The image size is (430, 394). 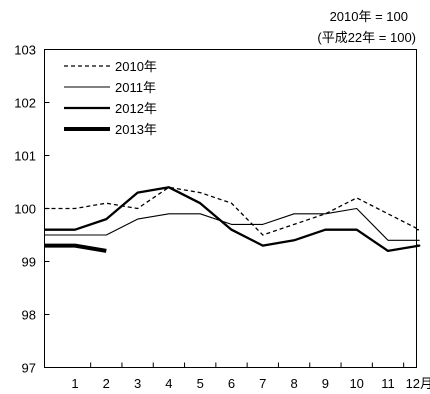 I want to click on legend: 2010年 2011年 2012年 2013年, so click(x=110, y=98).